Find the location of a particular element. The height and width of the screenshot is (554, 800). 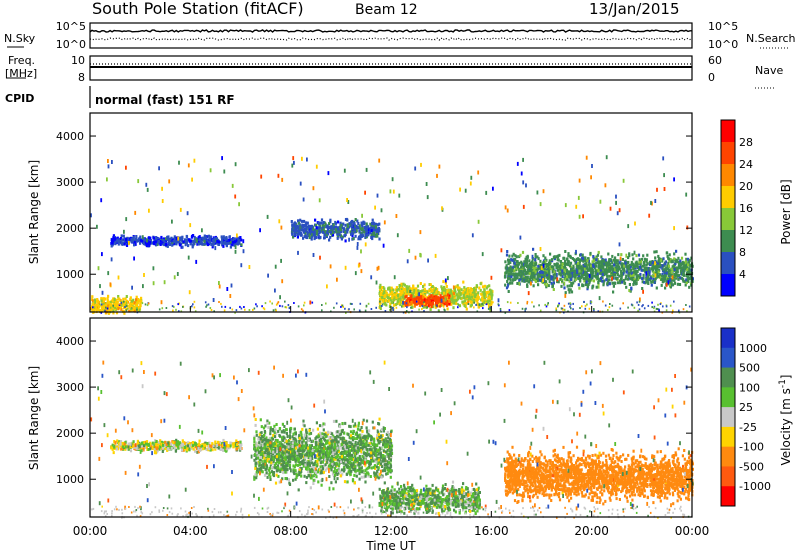

nsearch-label: N.Search is located at coordinates (771, 38).